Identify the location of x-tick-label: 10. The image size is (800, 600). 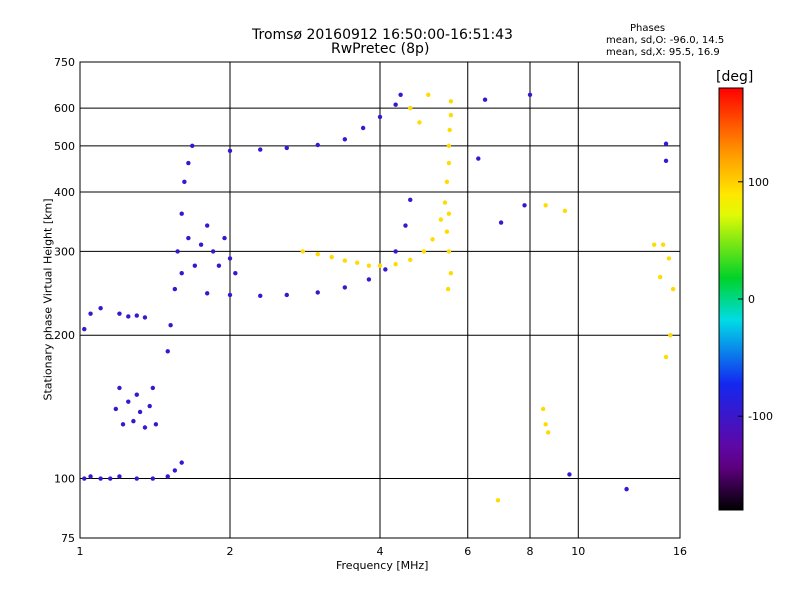
(578, 551).